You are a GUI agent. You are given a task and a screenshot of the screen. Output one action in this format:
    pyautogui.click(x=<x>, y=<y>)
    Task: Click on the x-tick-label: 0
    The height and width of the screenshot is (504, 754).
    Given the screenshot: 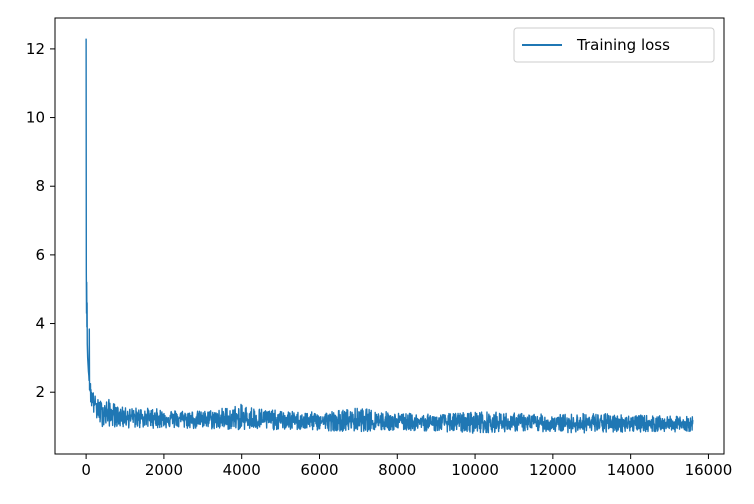 What is the action you would take?
    pyautogui.click(x=86, y=470)
    